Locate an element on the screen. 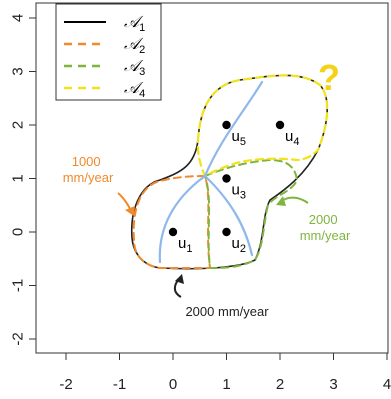  point-u3 is located at coordinates (226, 178).